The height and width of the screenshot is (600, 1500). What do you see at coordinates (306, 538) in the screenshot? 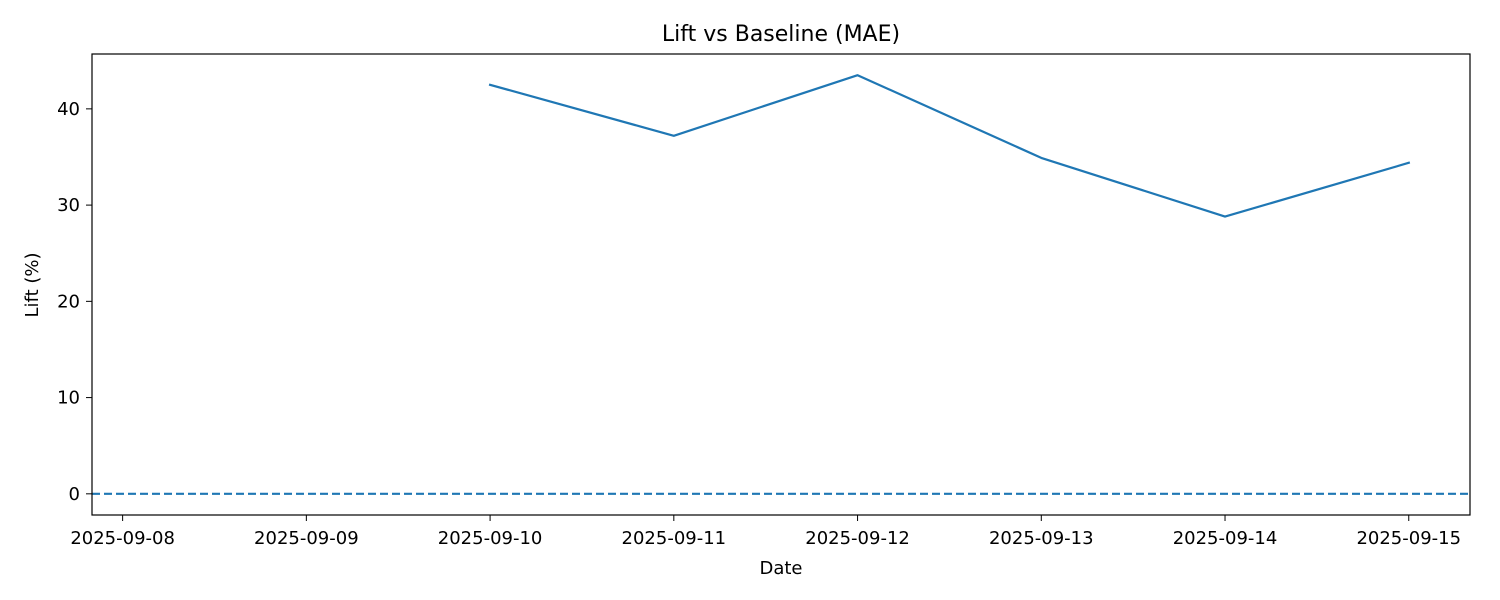
I see `x-tick-label: 2025-09-09` at bounding box center [306, 538].